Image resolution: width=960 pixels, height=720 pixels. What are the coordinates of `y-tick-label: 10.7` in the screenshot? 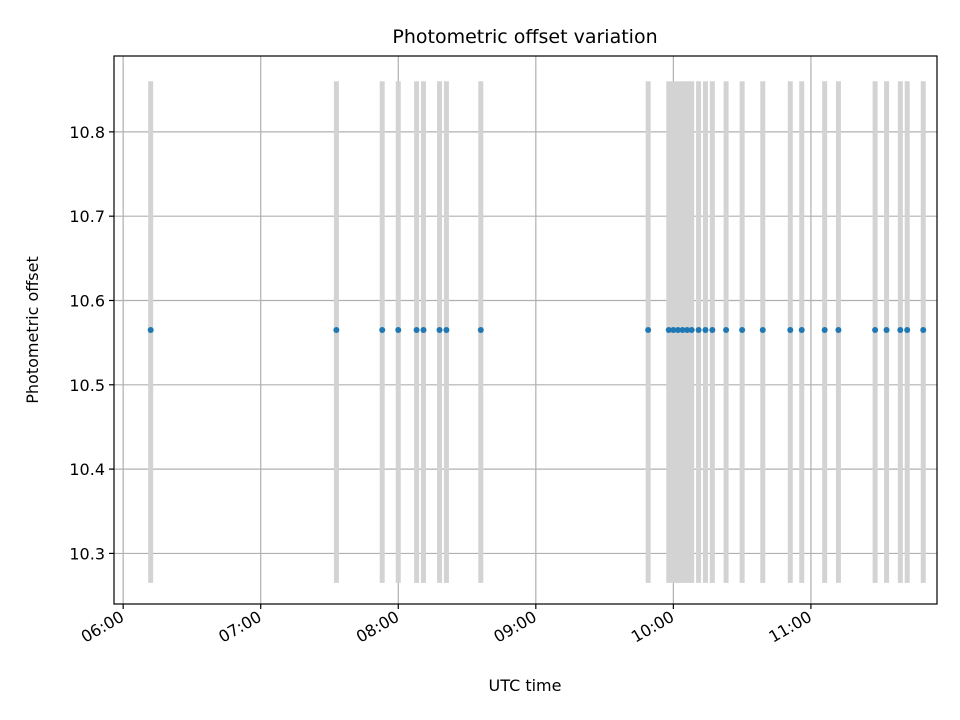 It's located at (87, 216).